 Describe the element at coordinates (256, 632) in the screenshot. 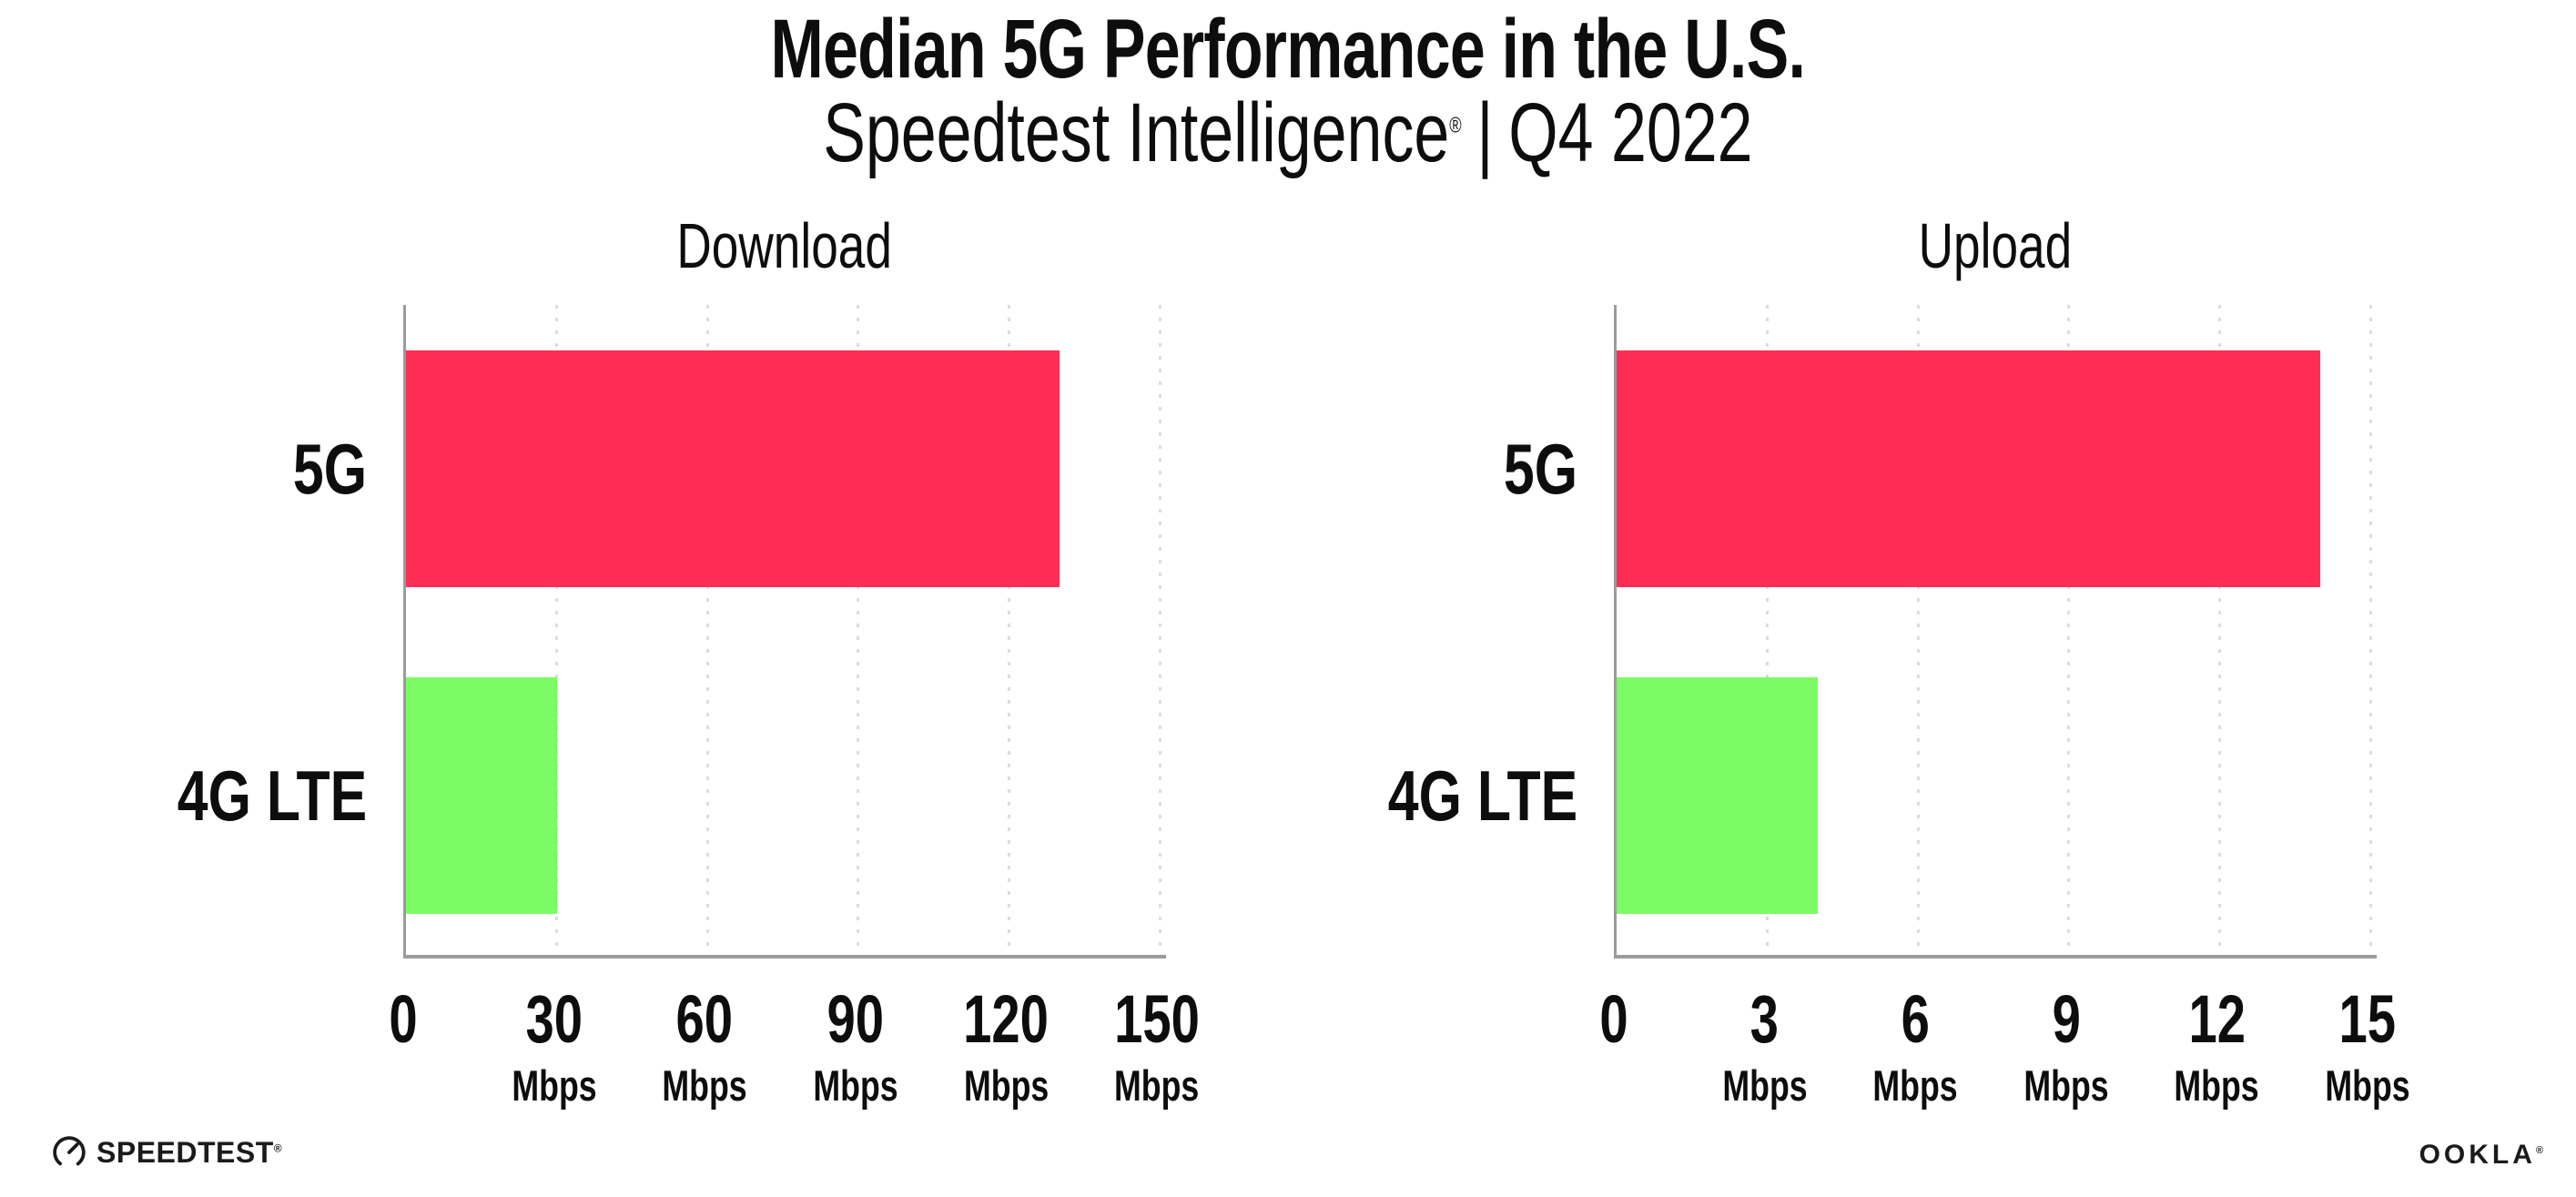

I see `download-category-labels: 5G 4G LTE` at that location.